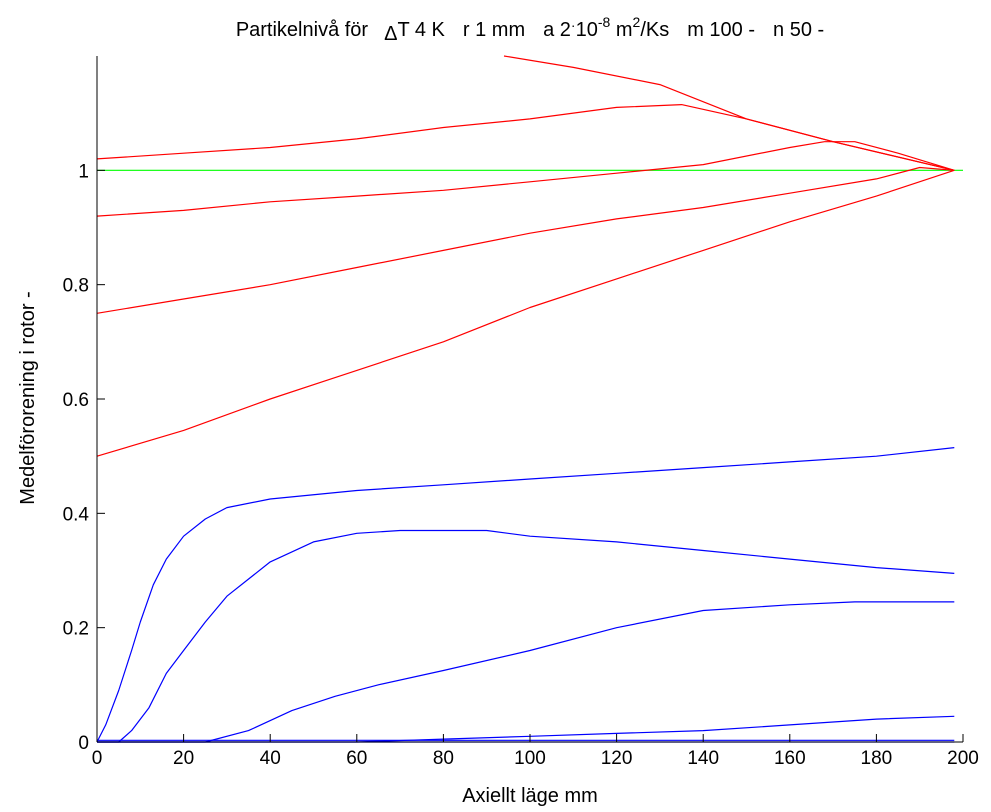  Describe the element at coordinates (654, 30) in the screenshot. I see `title-a-unit-rest: /Ks` at that location.